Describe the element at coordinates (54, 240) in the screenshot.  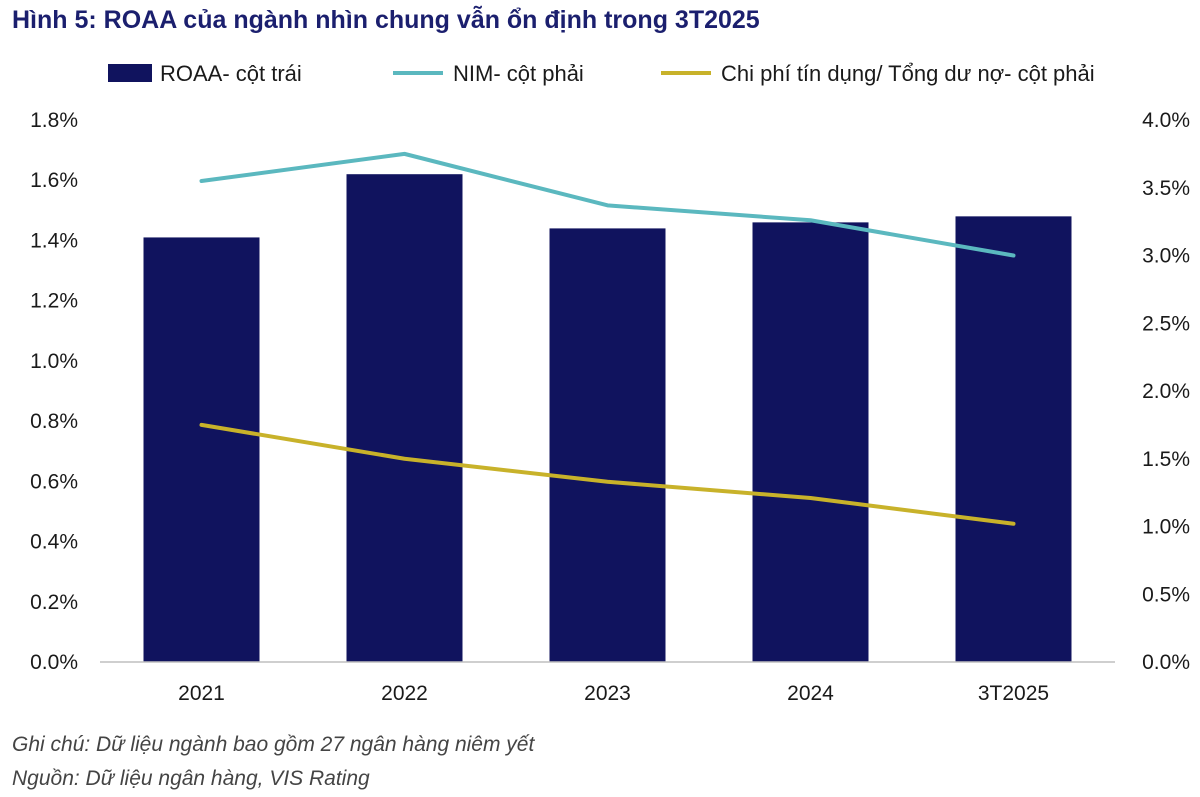
I see `left-tick-label: 1.4%` at that location.